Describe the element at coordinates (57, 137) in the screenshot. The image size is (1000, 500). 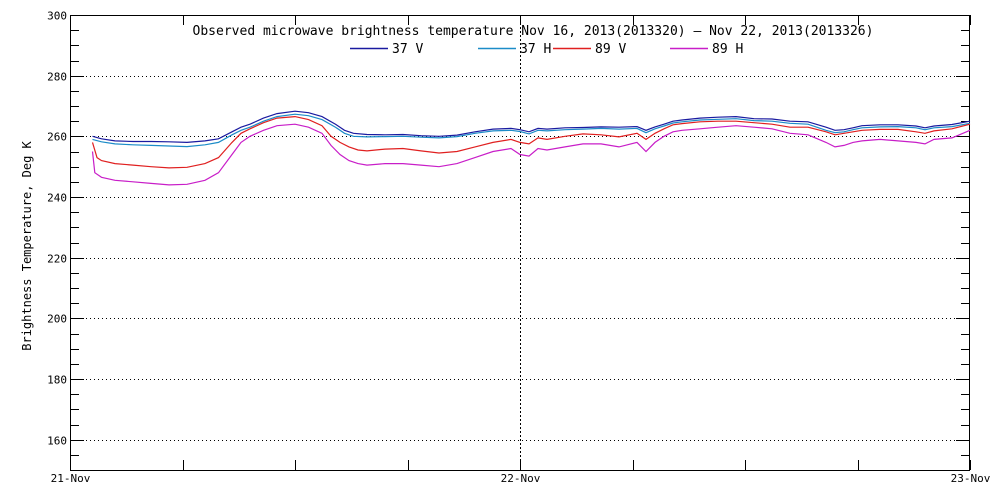
I see `y-tick-label: 260` at that location.